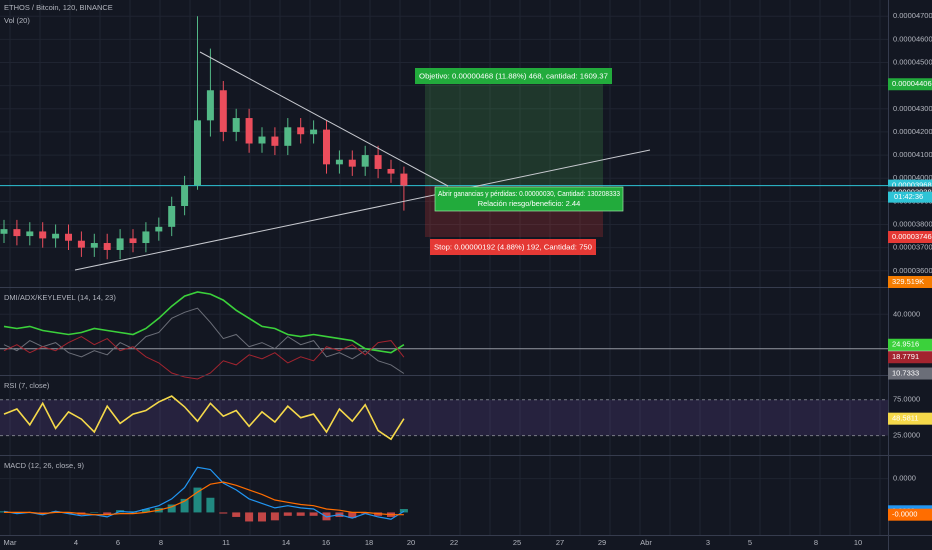  What do you see at coordinates (44, 465) in the screenshot?
I see `pane-title: MACD (12, 26, close, 9)` at bounding box center [44, 465].